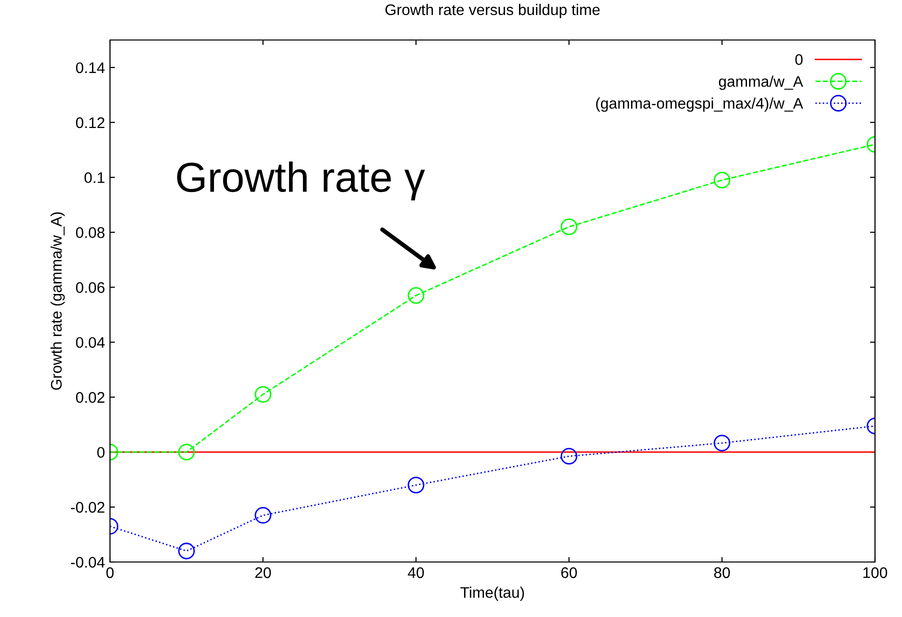 The image size is (902, 617). Describe the element at coordinates (94, 178) in the screenshot. I see `y-tick-label: 0.1` at that location.